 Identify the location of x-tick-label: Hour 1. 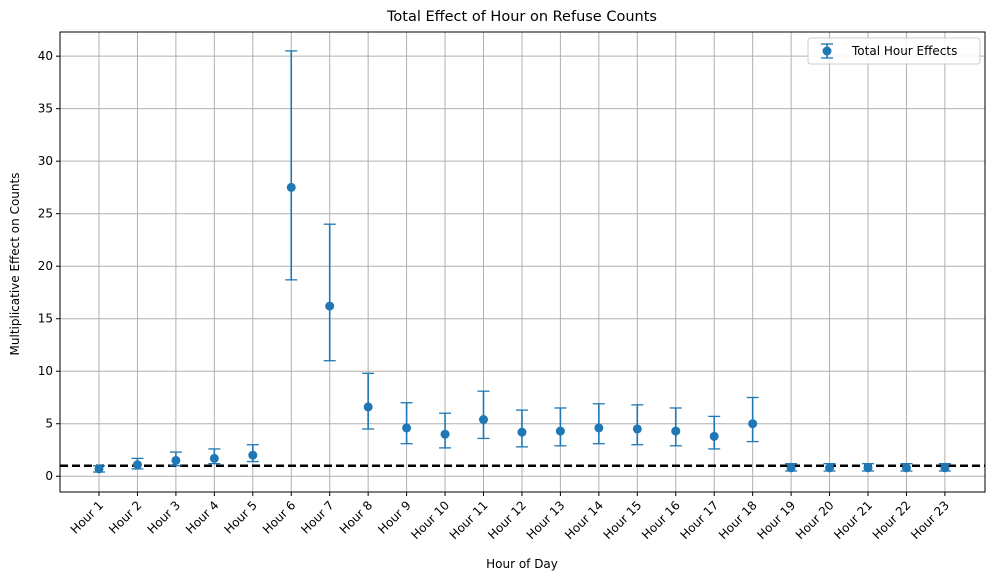
(87, 517).